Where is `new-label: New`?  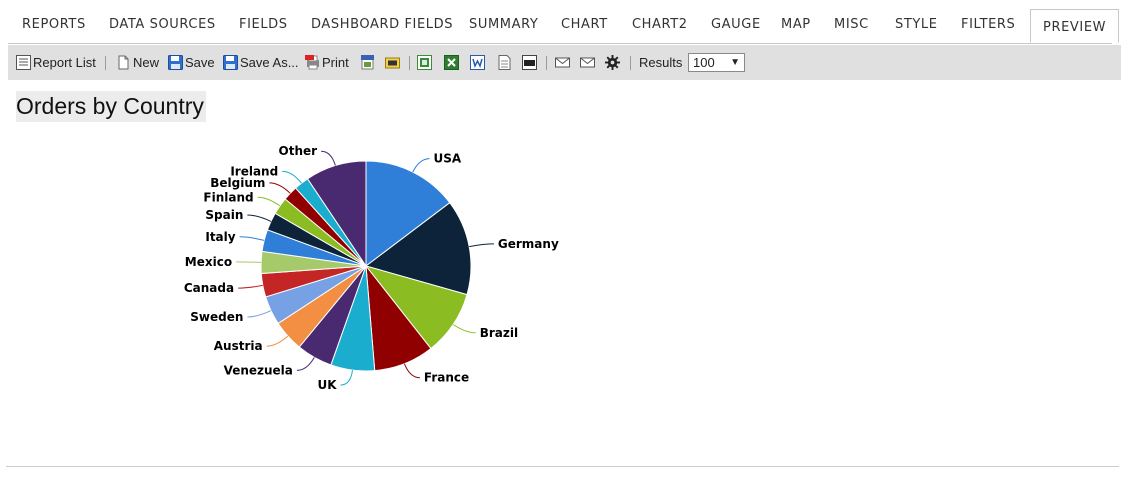
new-label: New is located at coordinates (146, 62).